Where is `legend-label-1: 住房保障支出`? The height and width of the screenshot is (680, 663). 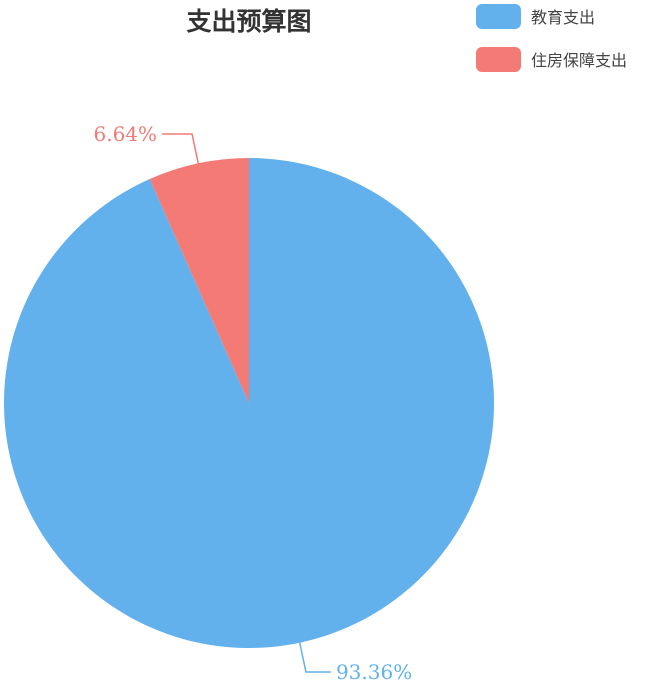 legend-label-1: 住房保障支出 is located at coordinates (579, 60).